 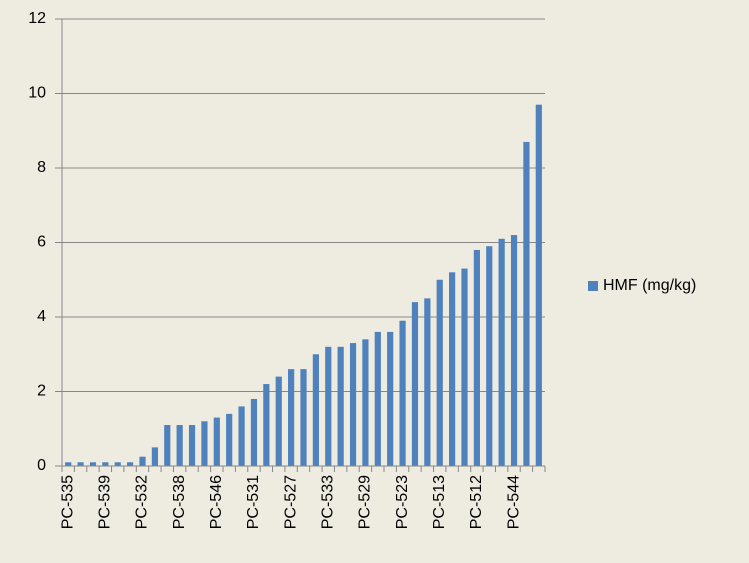 I want to click on x-tick-label: PC-513, so click(x=439, y=502).